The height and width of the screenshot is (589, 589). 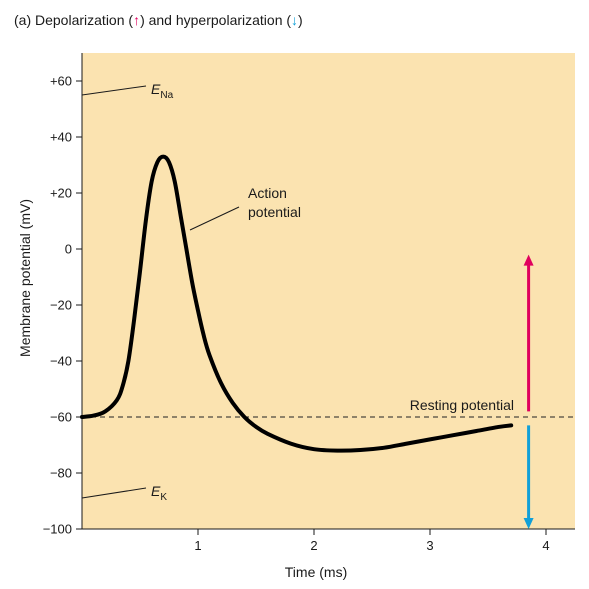 What do you see at coordinates (528, 391) in the screenshot?
I see `polarization-arrows` at bounding box center [528, 391].